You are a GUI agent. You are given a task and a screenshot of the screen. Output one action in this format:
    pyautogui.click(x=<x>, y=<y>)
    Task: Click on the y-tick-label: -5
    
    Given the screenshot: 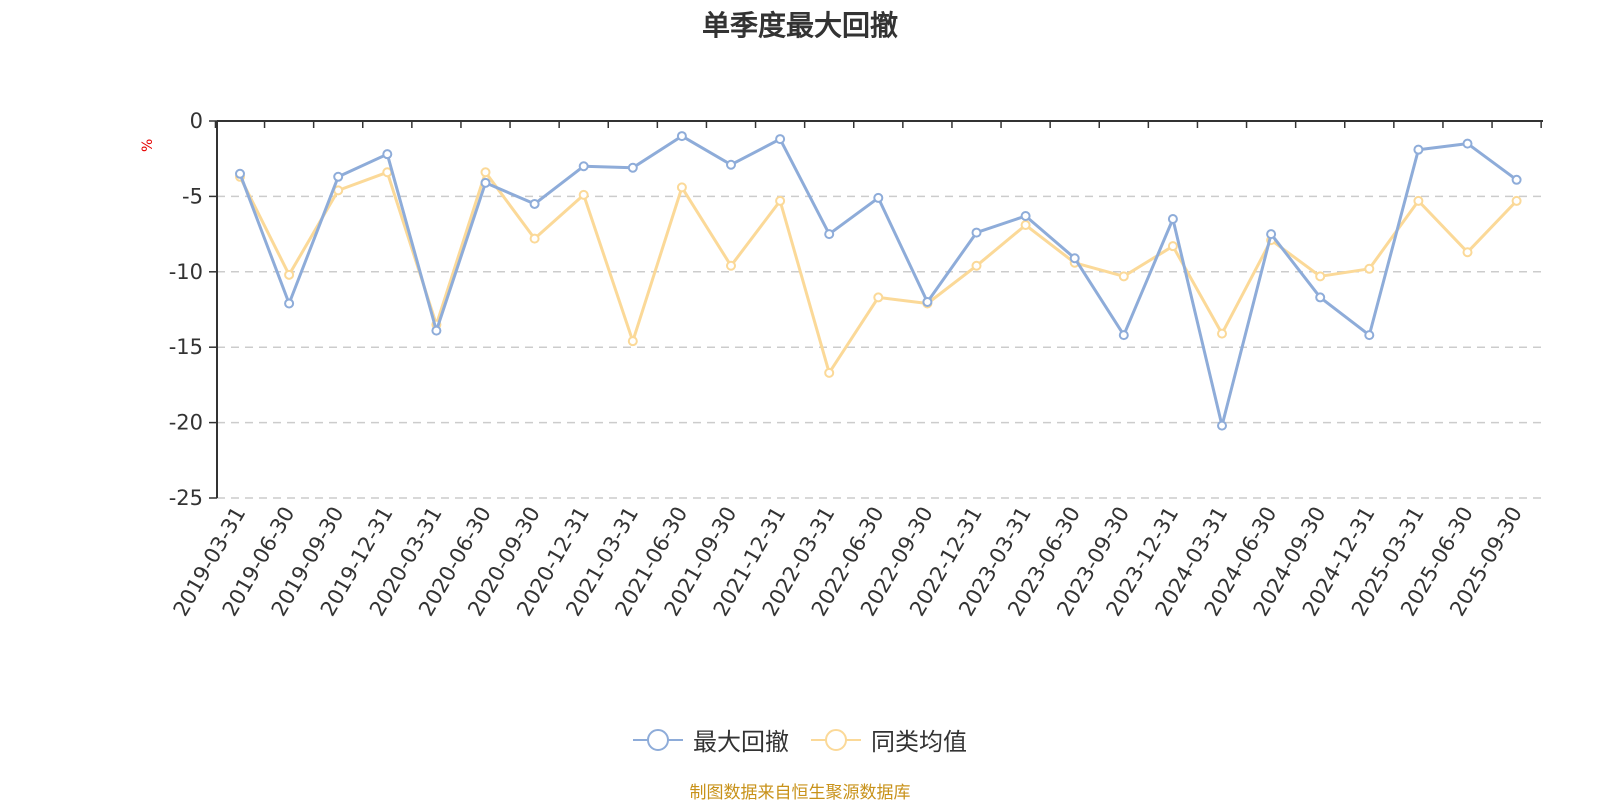 What is the action you would take?
    pyautogui.click(x=192, y=196)
    